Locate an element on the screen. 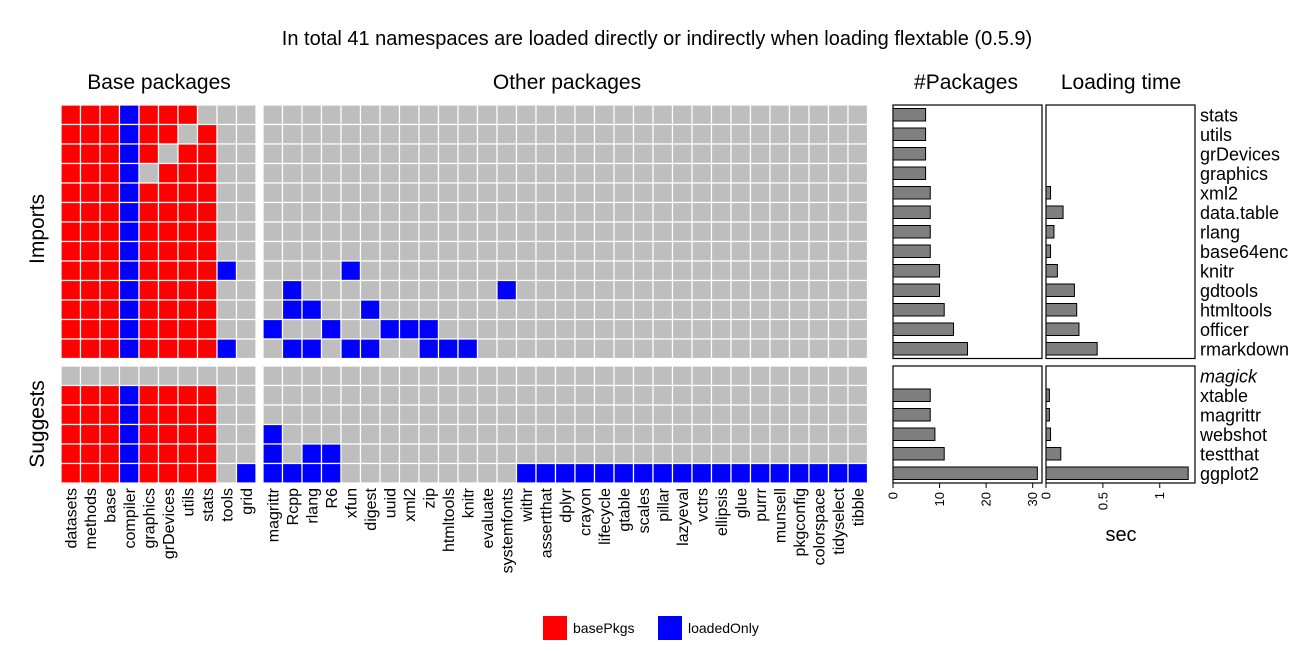  tile-other-base64enc-withr is located at coordinates (526, 251).